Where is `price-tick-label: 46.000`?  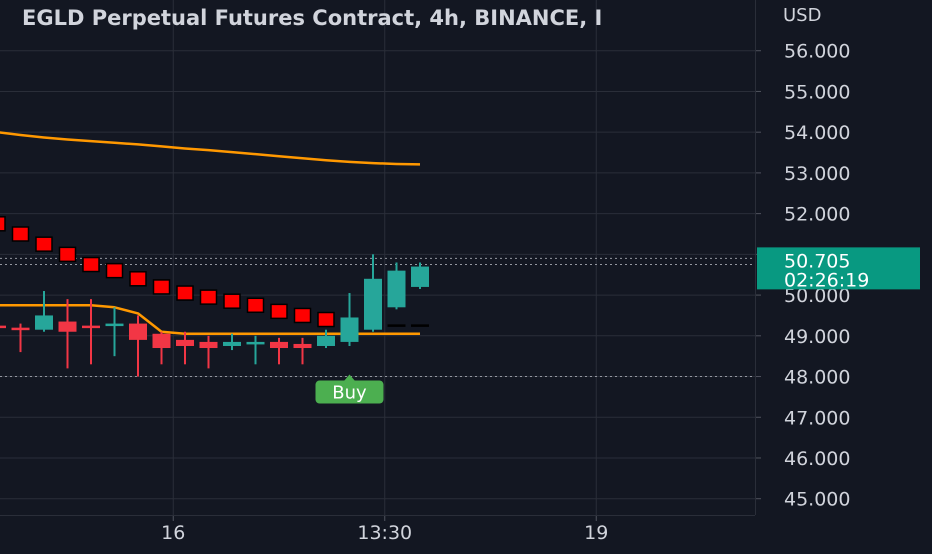
price-tick-label: 46.000 is located at coordinates (817, 459).